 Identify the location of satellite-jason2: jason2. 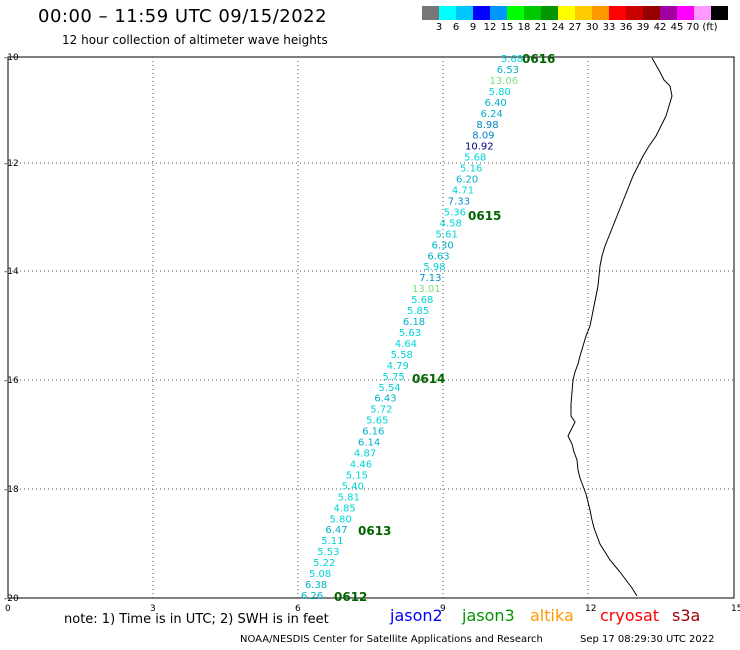
(416, 615).